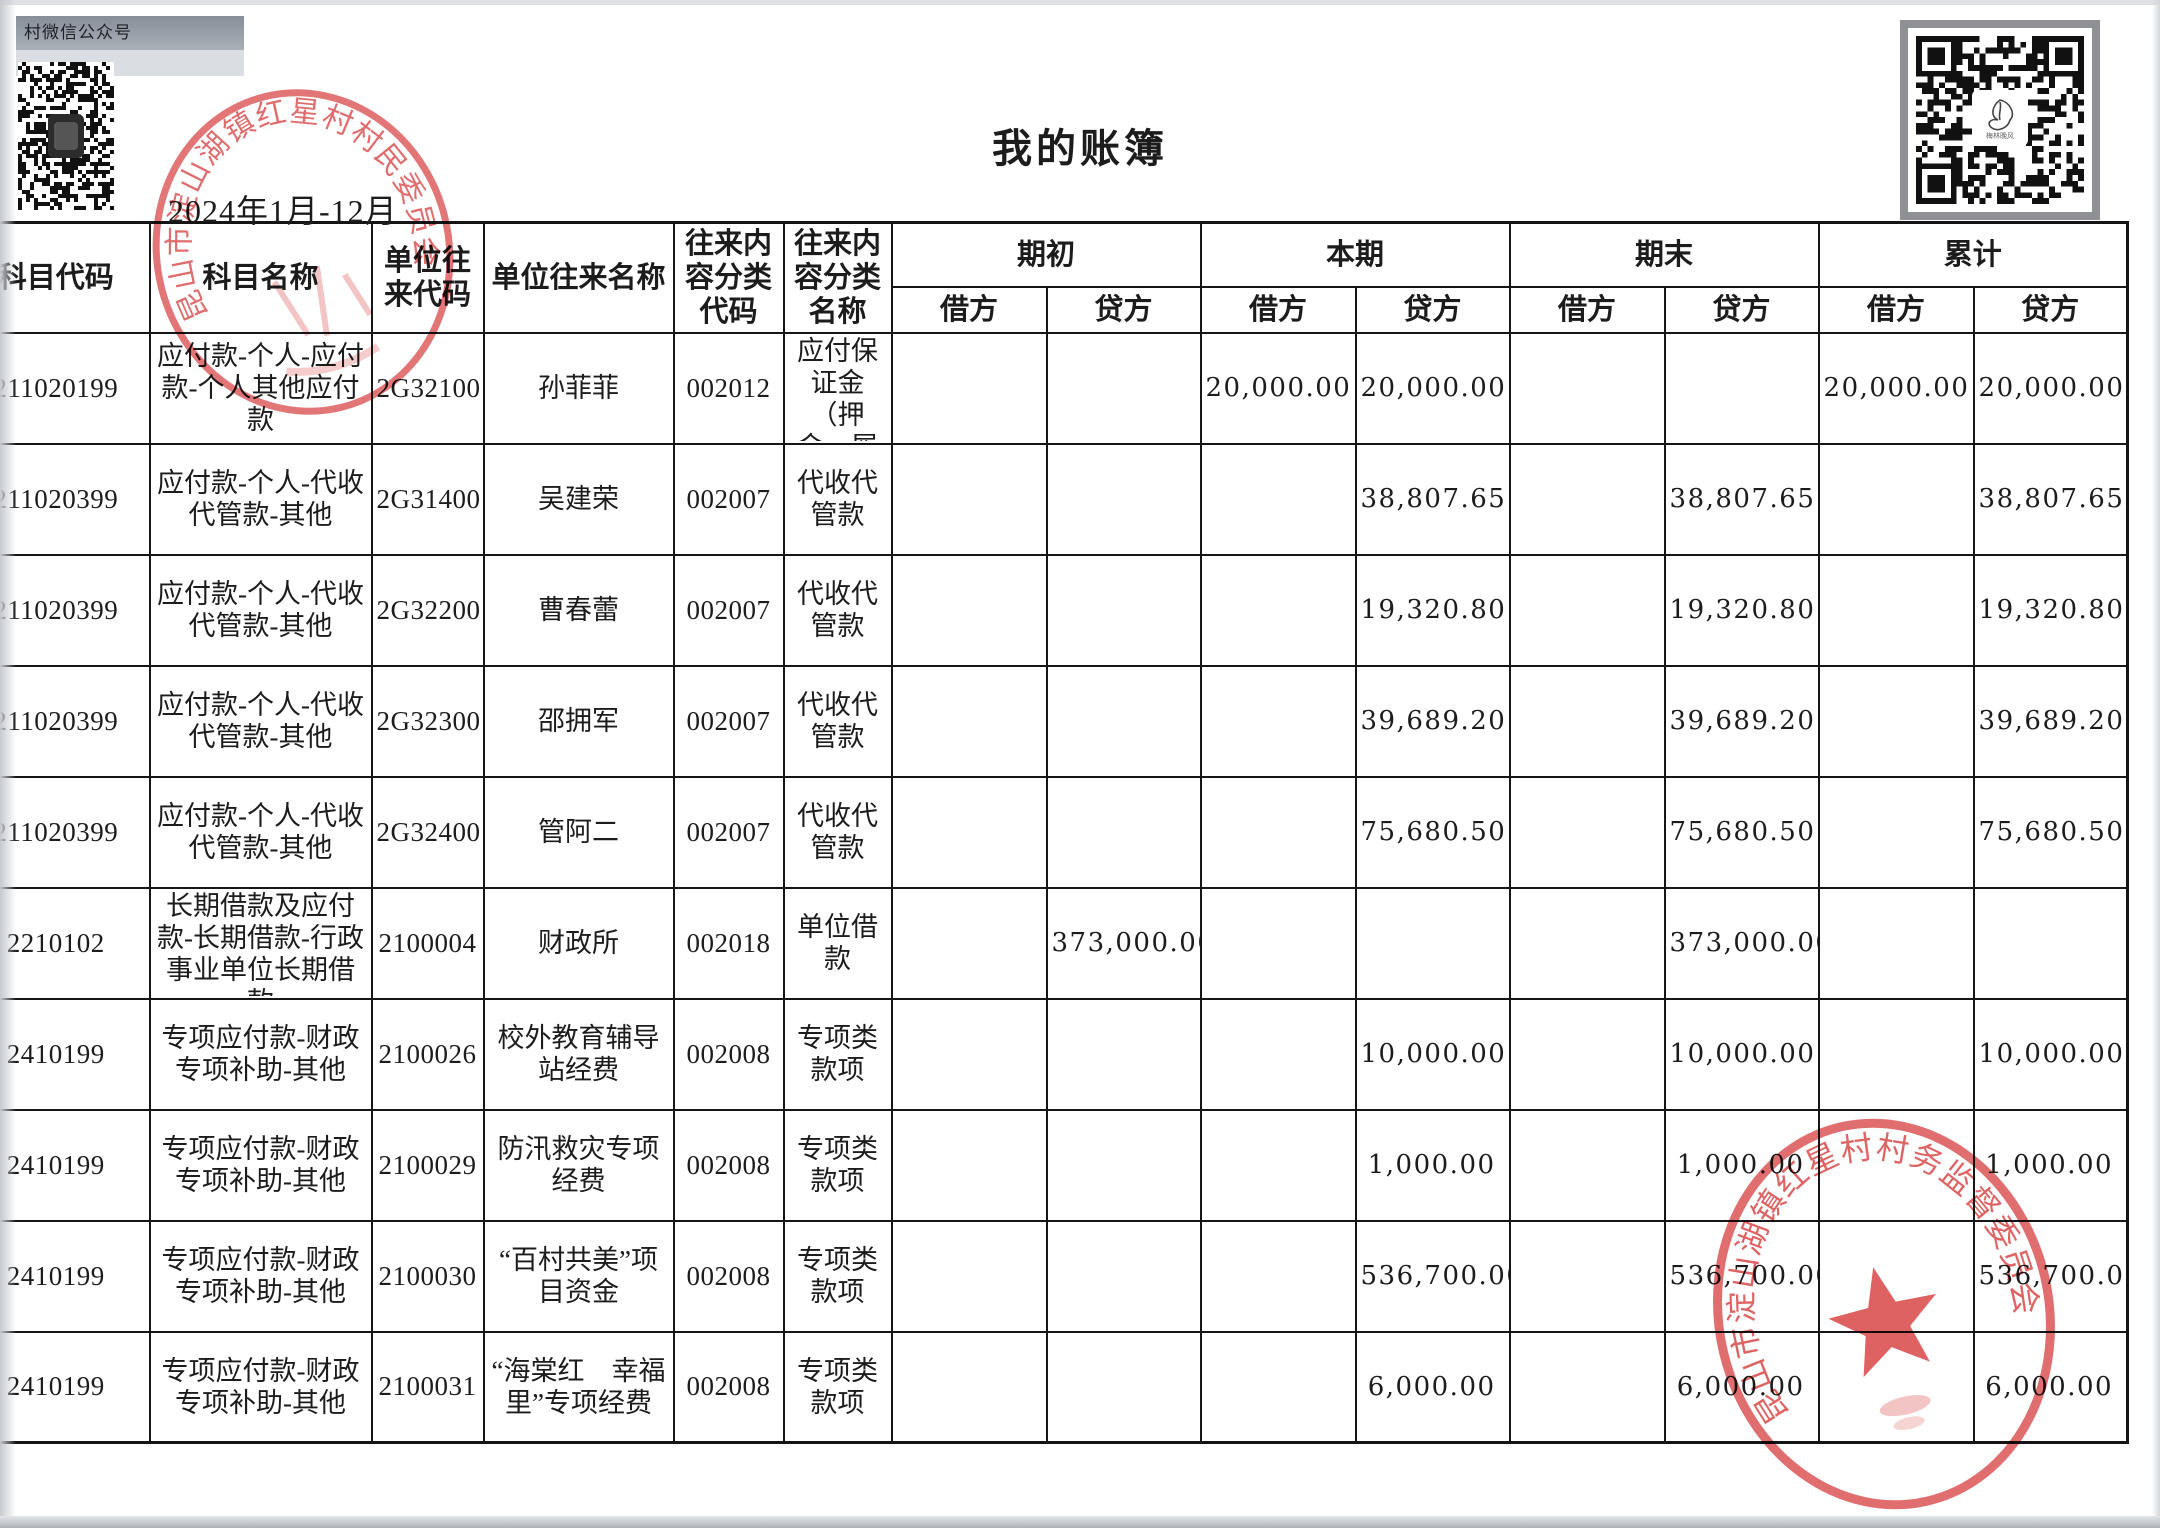 The image size is (2160, 1528). Describe the element at coordinates (2050, 1387) in the screenshot. I see `amount-cell: 6,000.00` at that location.